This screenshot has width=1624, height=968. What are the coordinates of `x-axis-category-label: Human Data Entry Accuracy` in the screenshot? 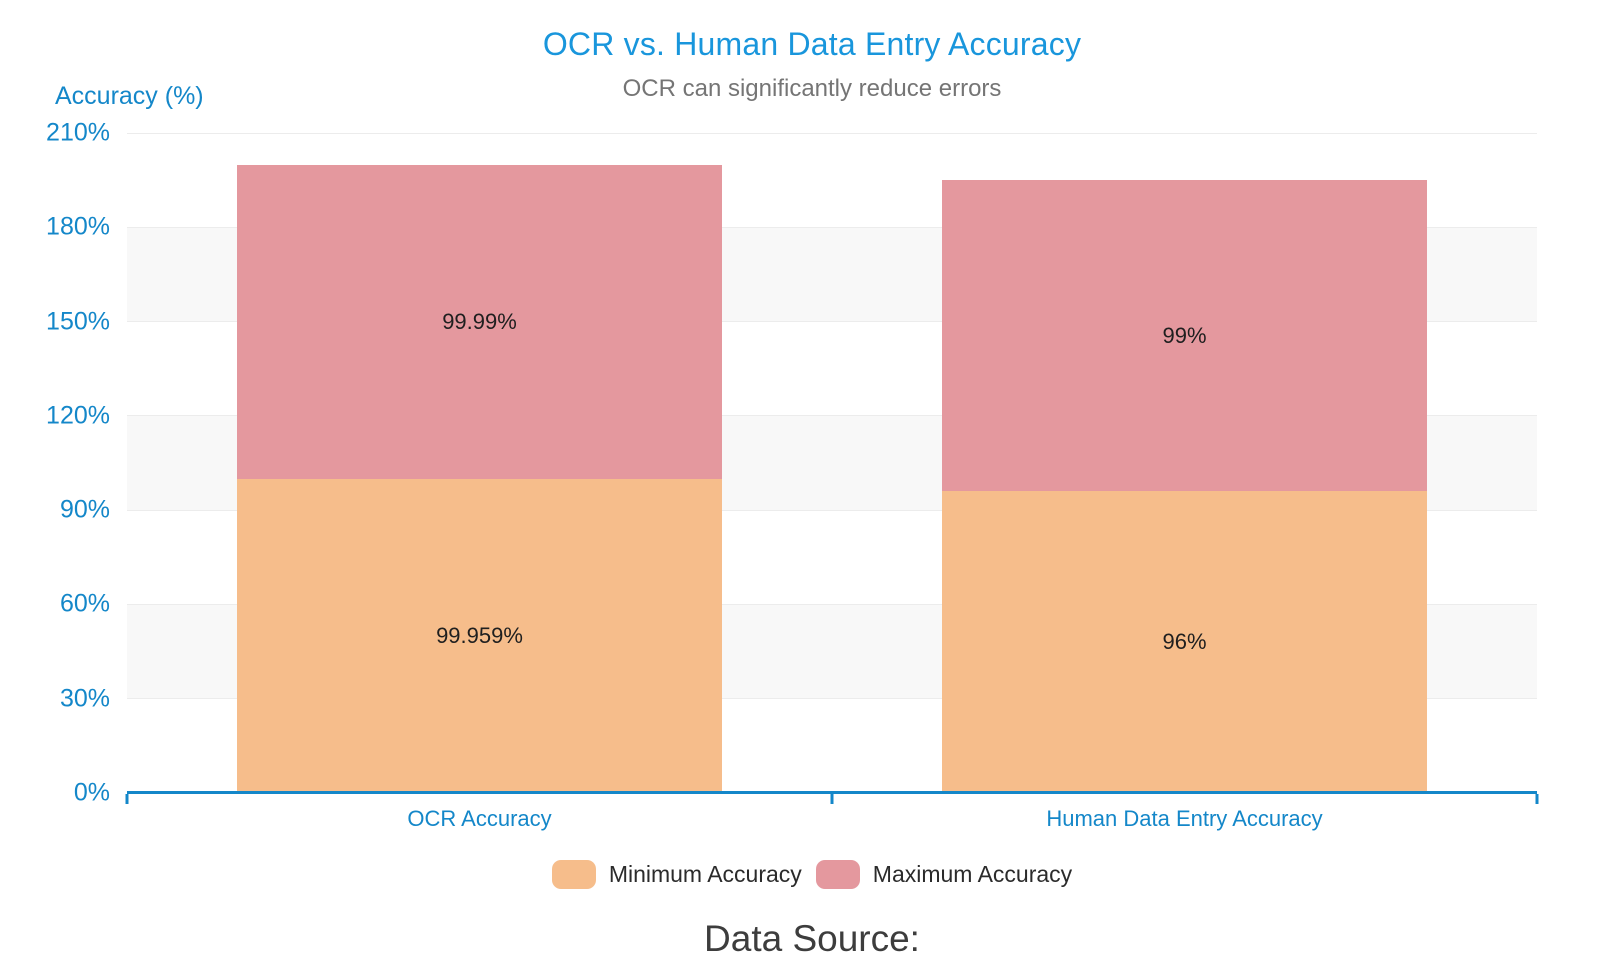 It's located at (1184, 818).